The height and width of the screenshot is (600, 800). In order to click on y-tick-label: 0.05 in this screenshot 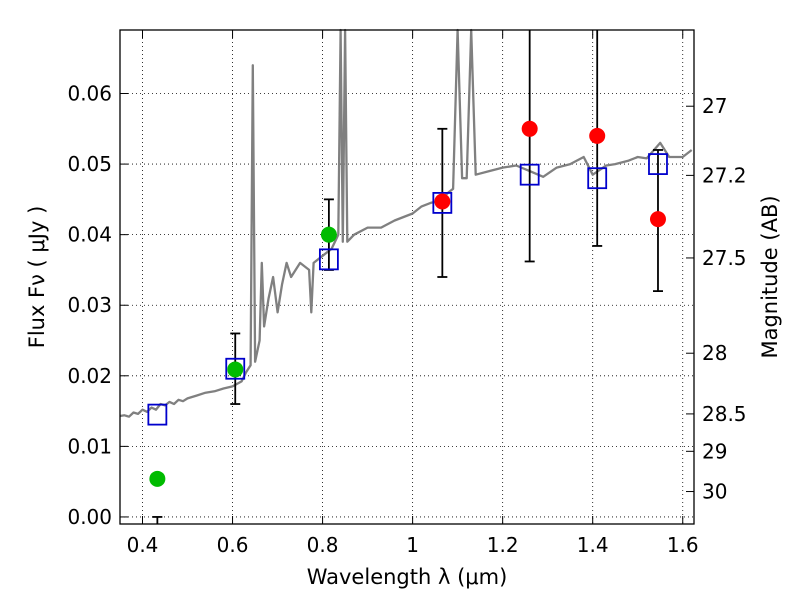, I will do `click(89, 164)`.